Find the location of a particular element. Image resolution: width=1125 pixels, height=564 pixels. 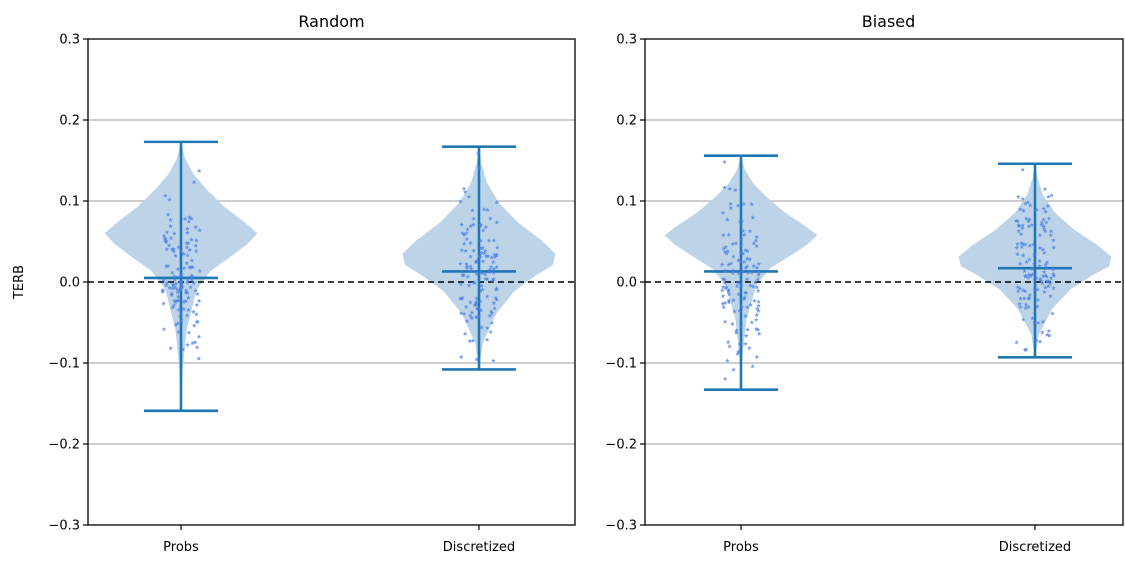

y-axis-label: TERB is located at coordinates (19, 282).